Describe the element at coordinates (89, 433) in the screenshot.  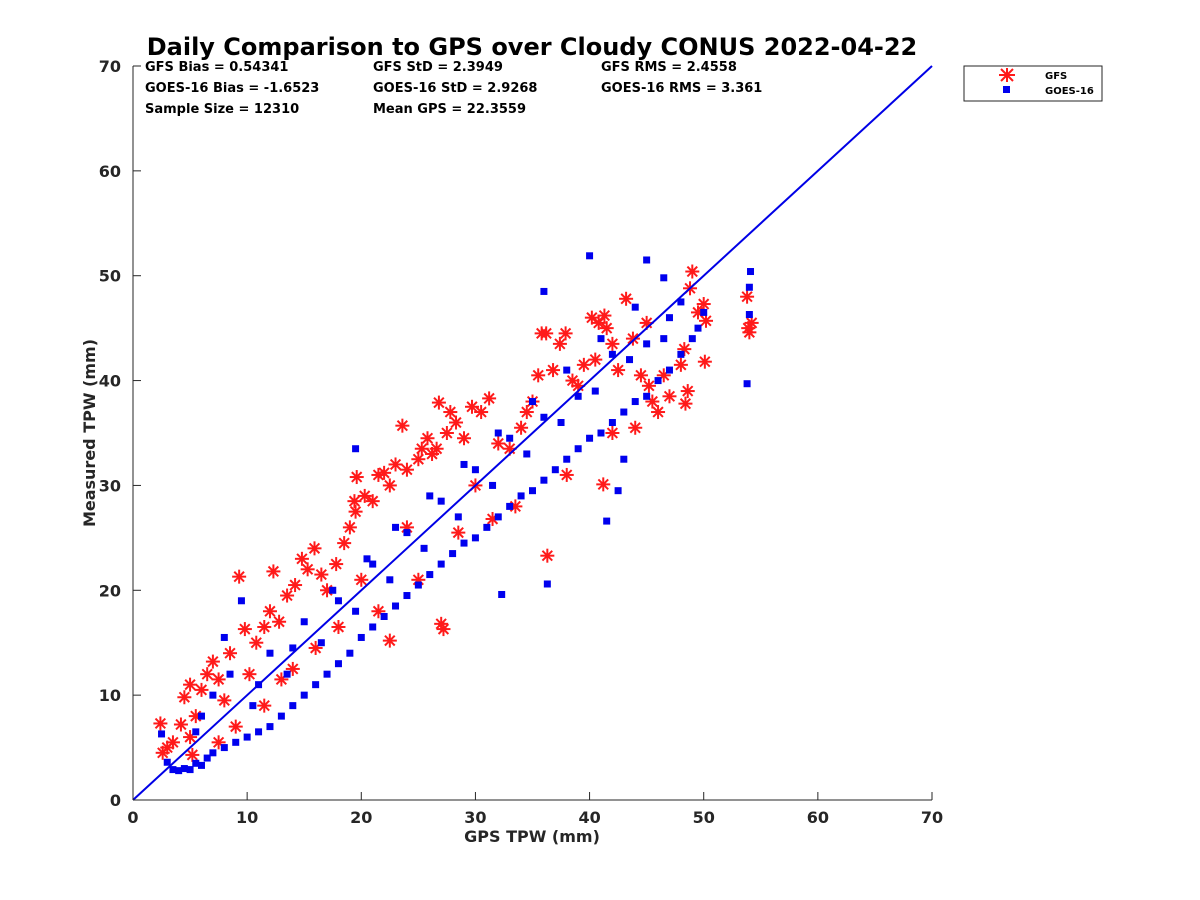
I see `y-axis-label: Measured TPW (mm)` at that location.